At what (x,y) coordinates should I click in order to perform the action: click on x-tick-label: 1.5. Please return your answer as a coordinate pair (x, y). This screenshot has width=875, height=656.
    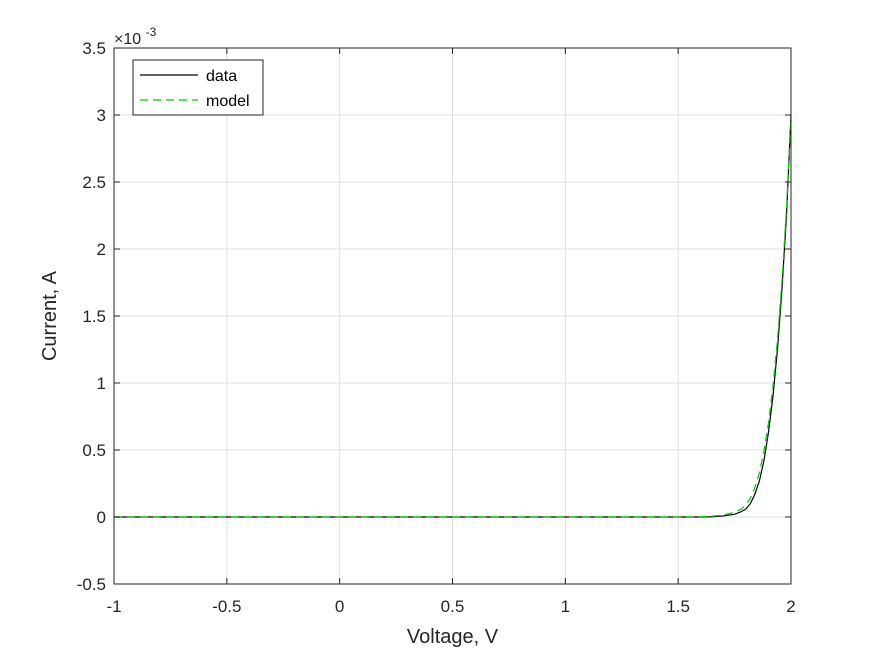
    Looking at the image, I should click on (678, 606).